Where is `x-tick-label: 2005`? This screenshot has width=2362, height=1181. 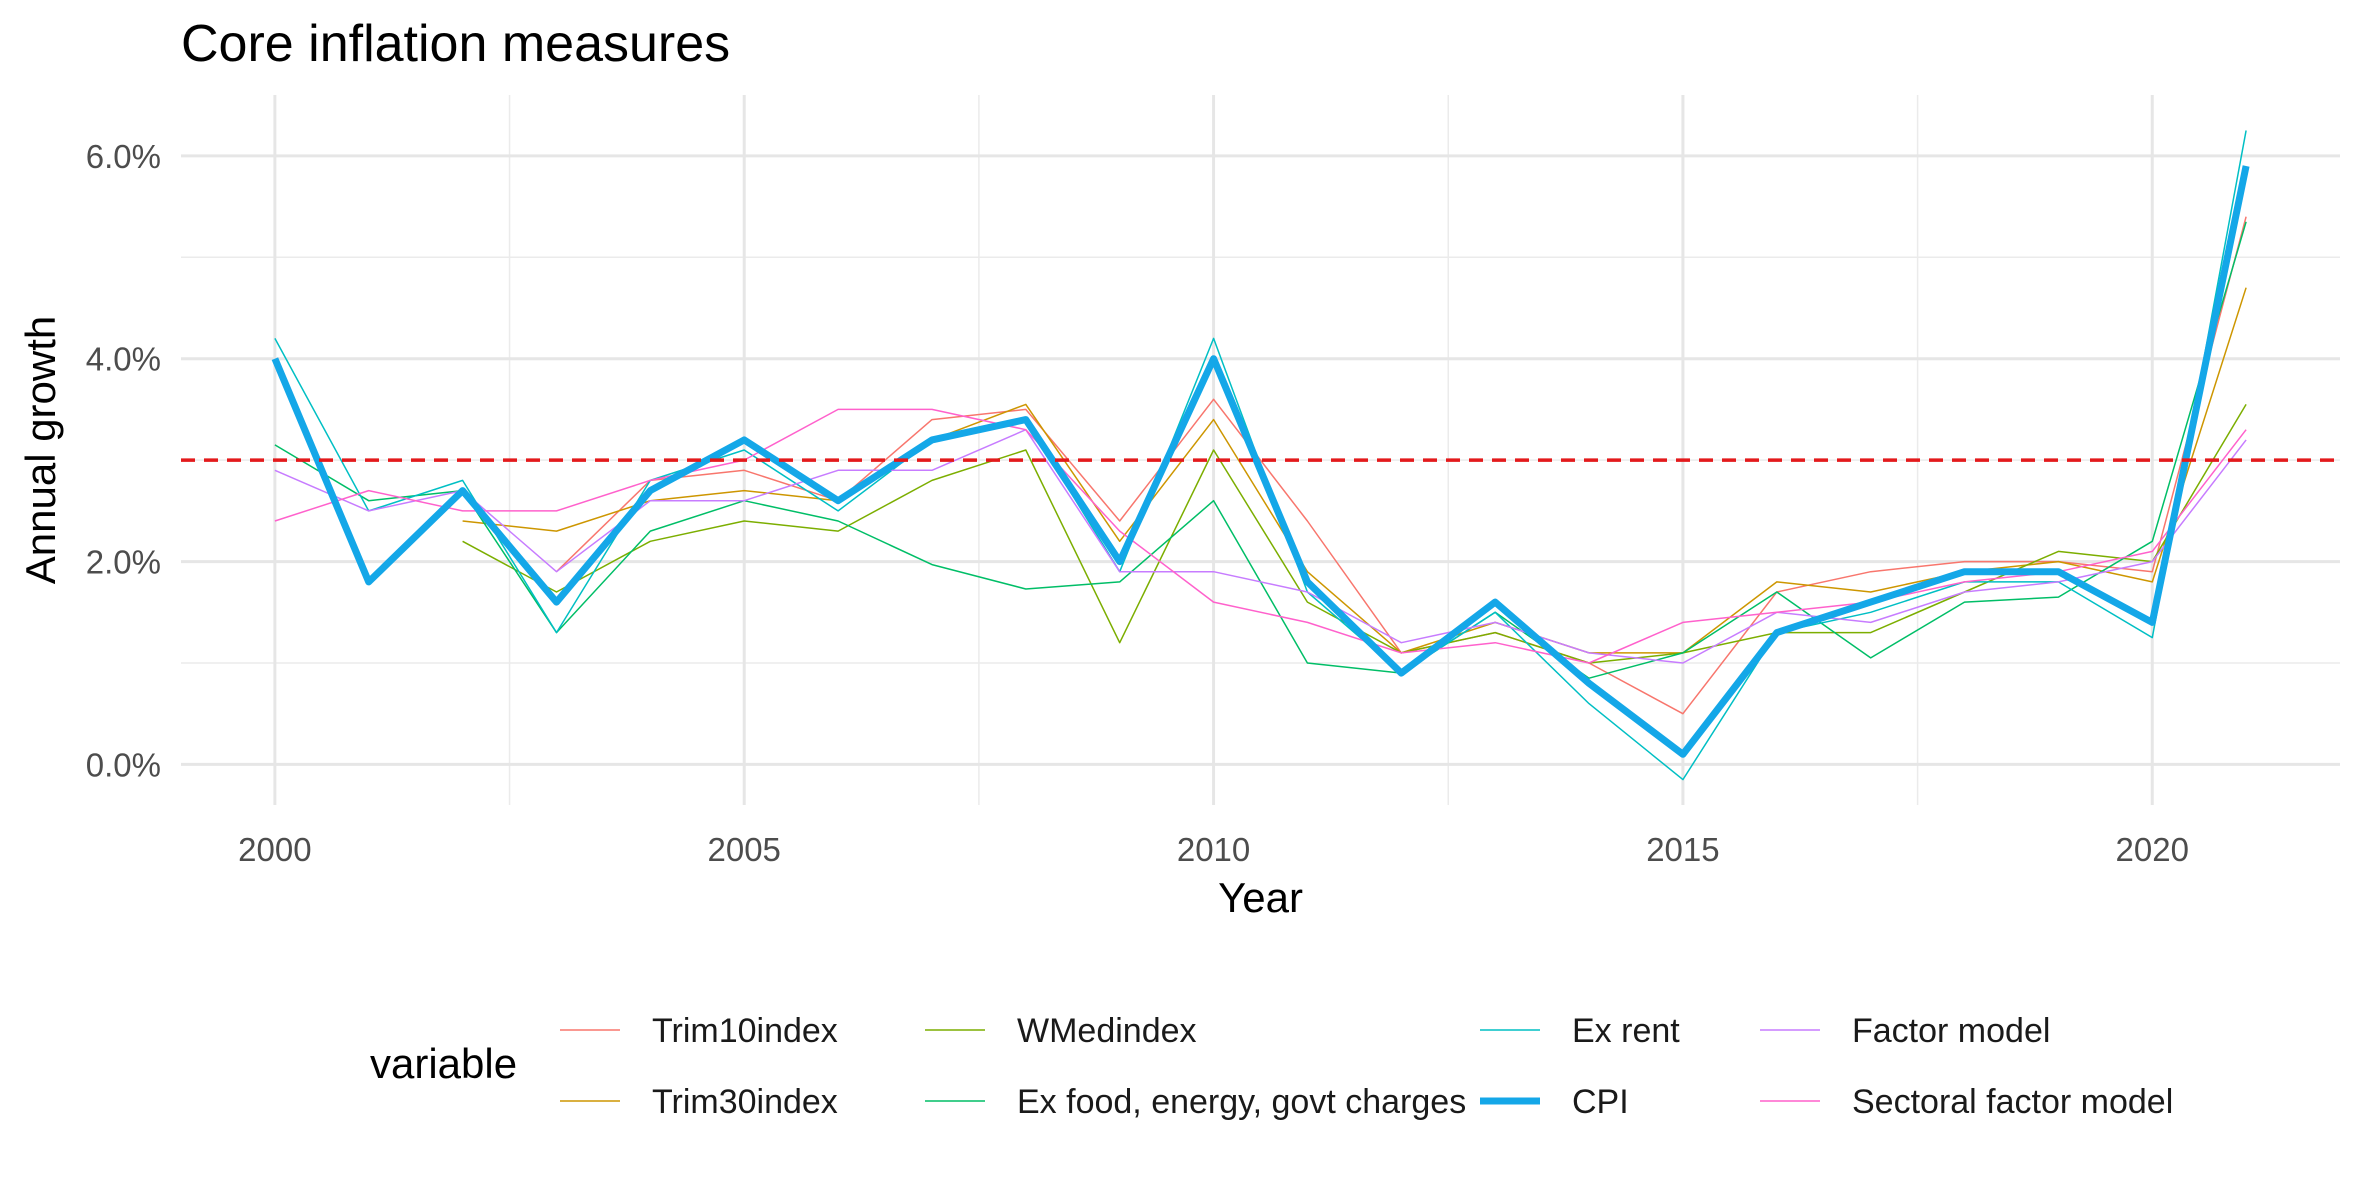 x-tick-label: 2005 is located at coordinates (744, 849).